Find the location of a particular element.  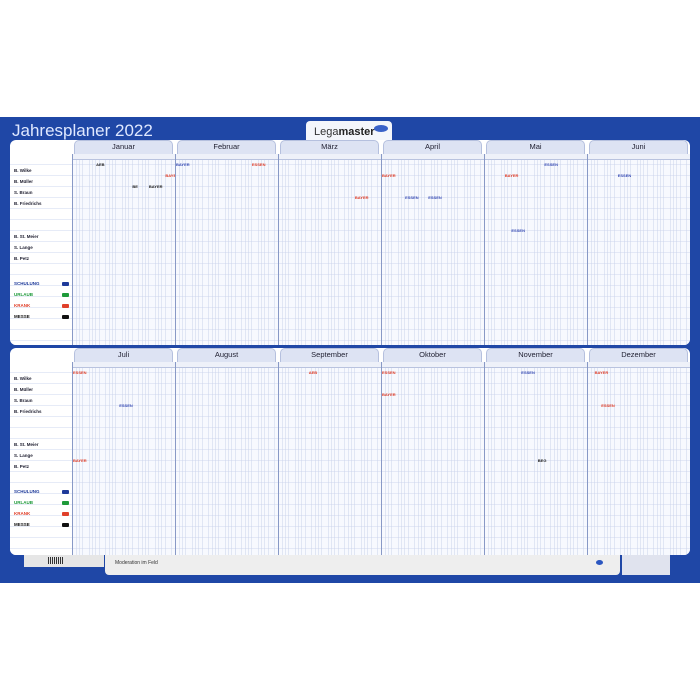

footer-strip: Moderation im Feld is located at coordinates (362, 565).